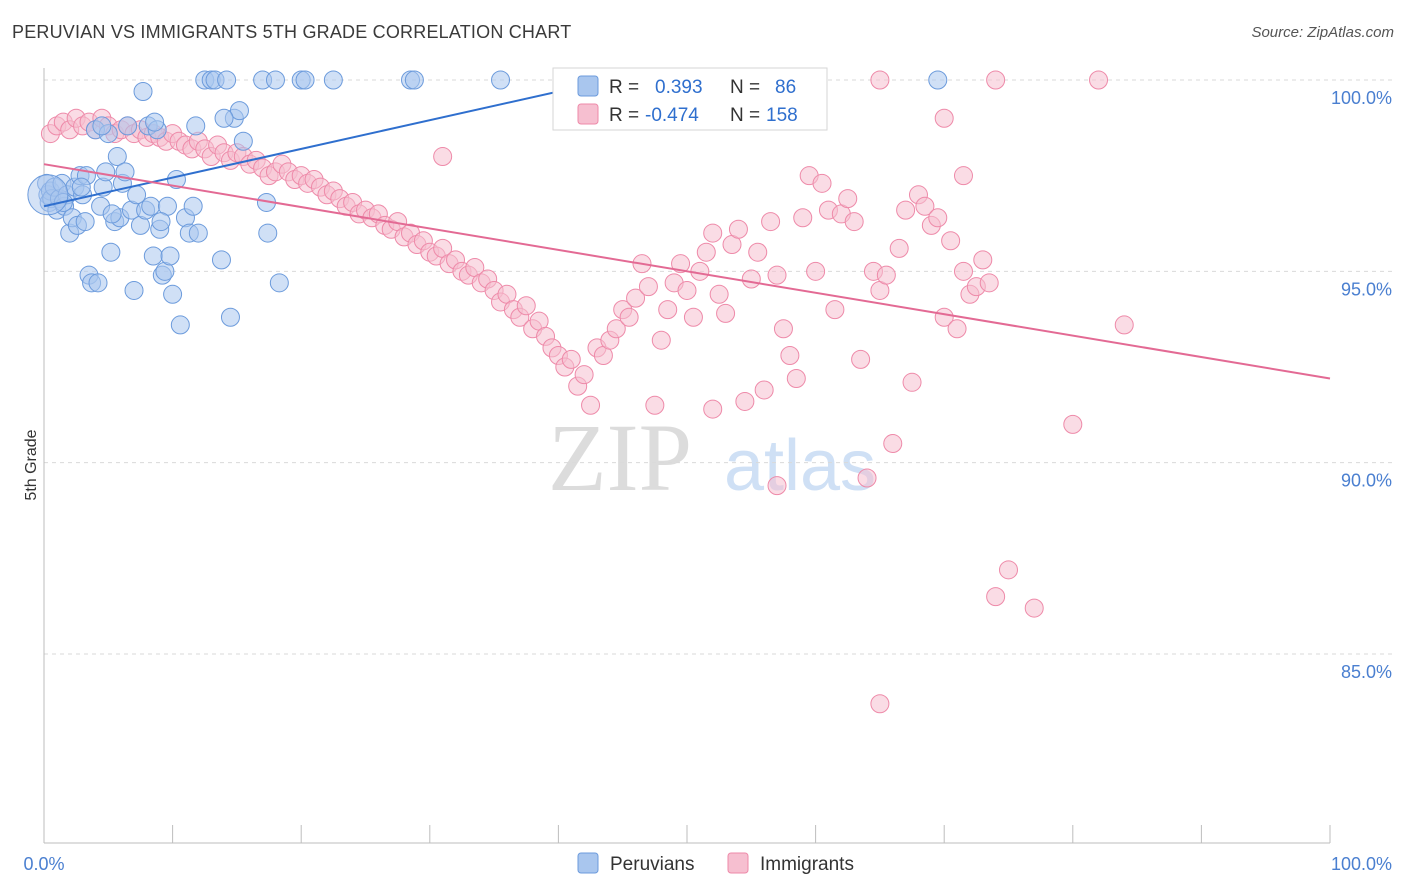 The width and height of the screenshot is (1406, 892). I want to click on legend-bottom-swatch-peruvians, so click(588, 863).